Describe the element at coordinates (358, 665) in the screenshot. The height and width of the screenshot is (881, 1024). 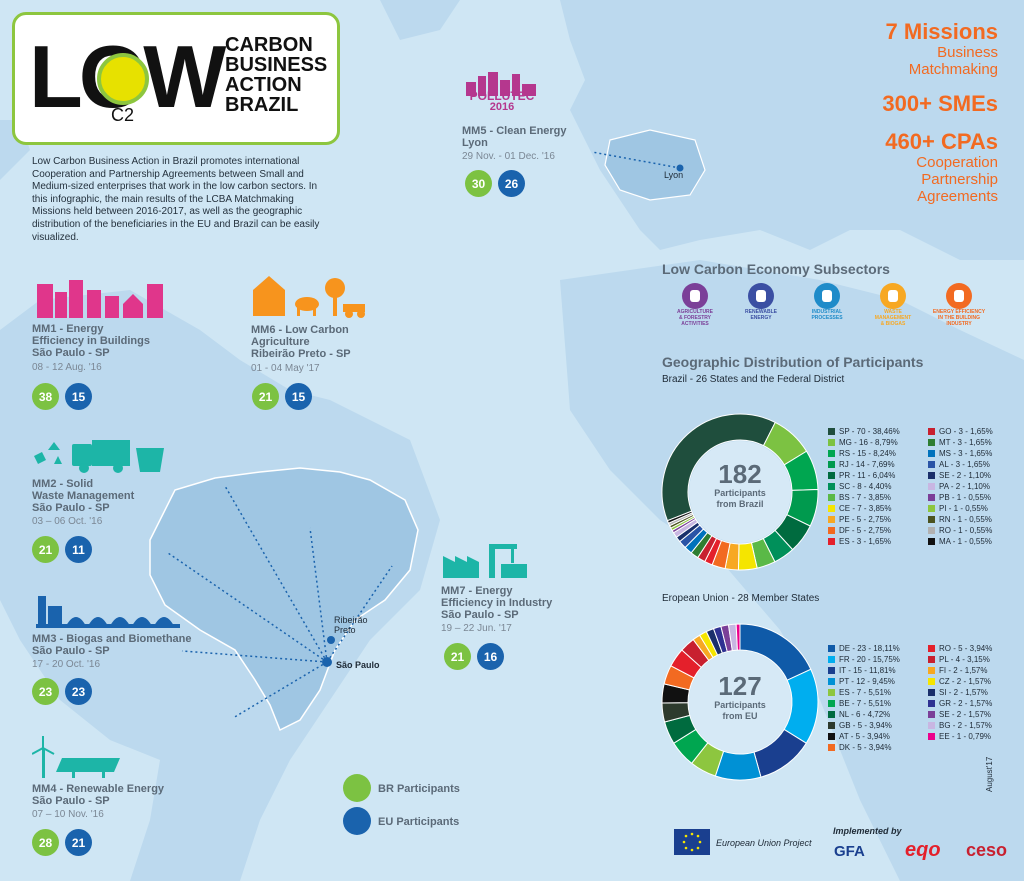
I see `saopaulo-label: São Paulo` at that location.